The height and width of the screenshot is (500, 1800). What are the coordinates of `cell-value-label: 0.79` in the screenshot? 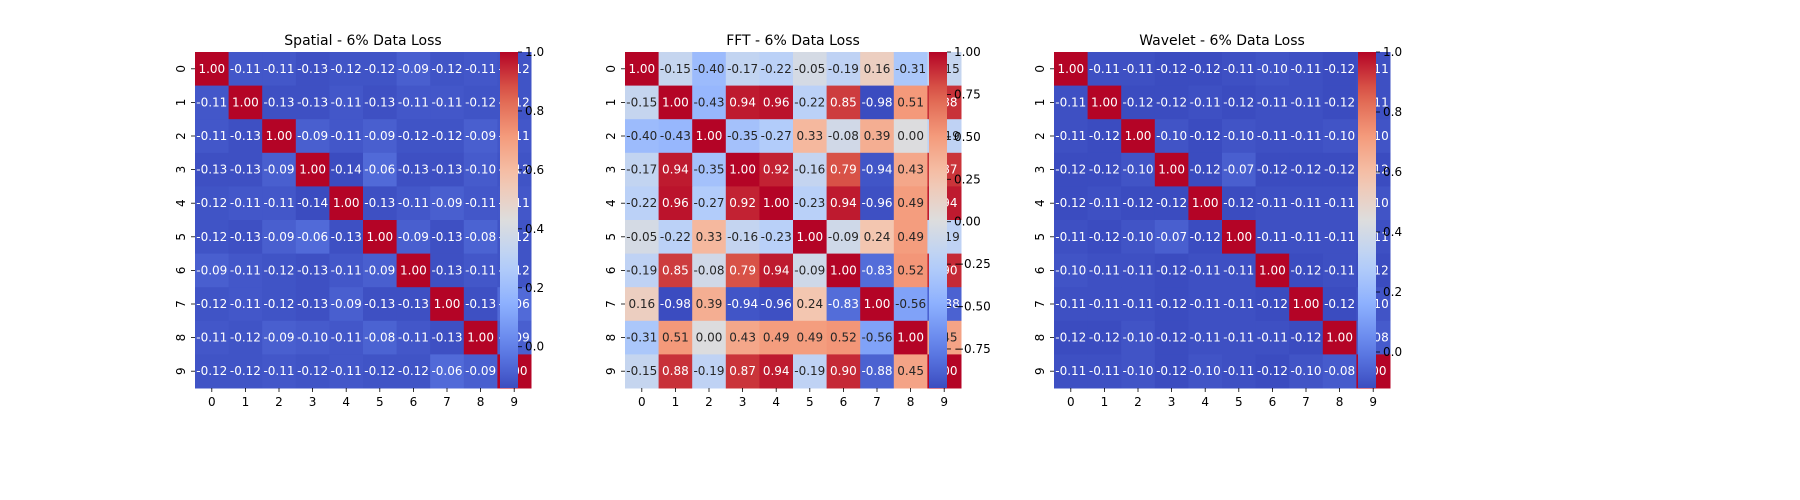 It's located at (742, 270).